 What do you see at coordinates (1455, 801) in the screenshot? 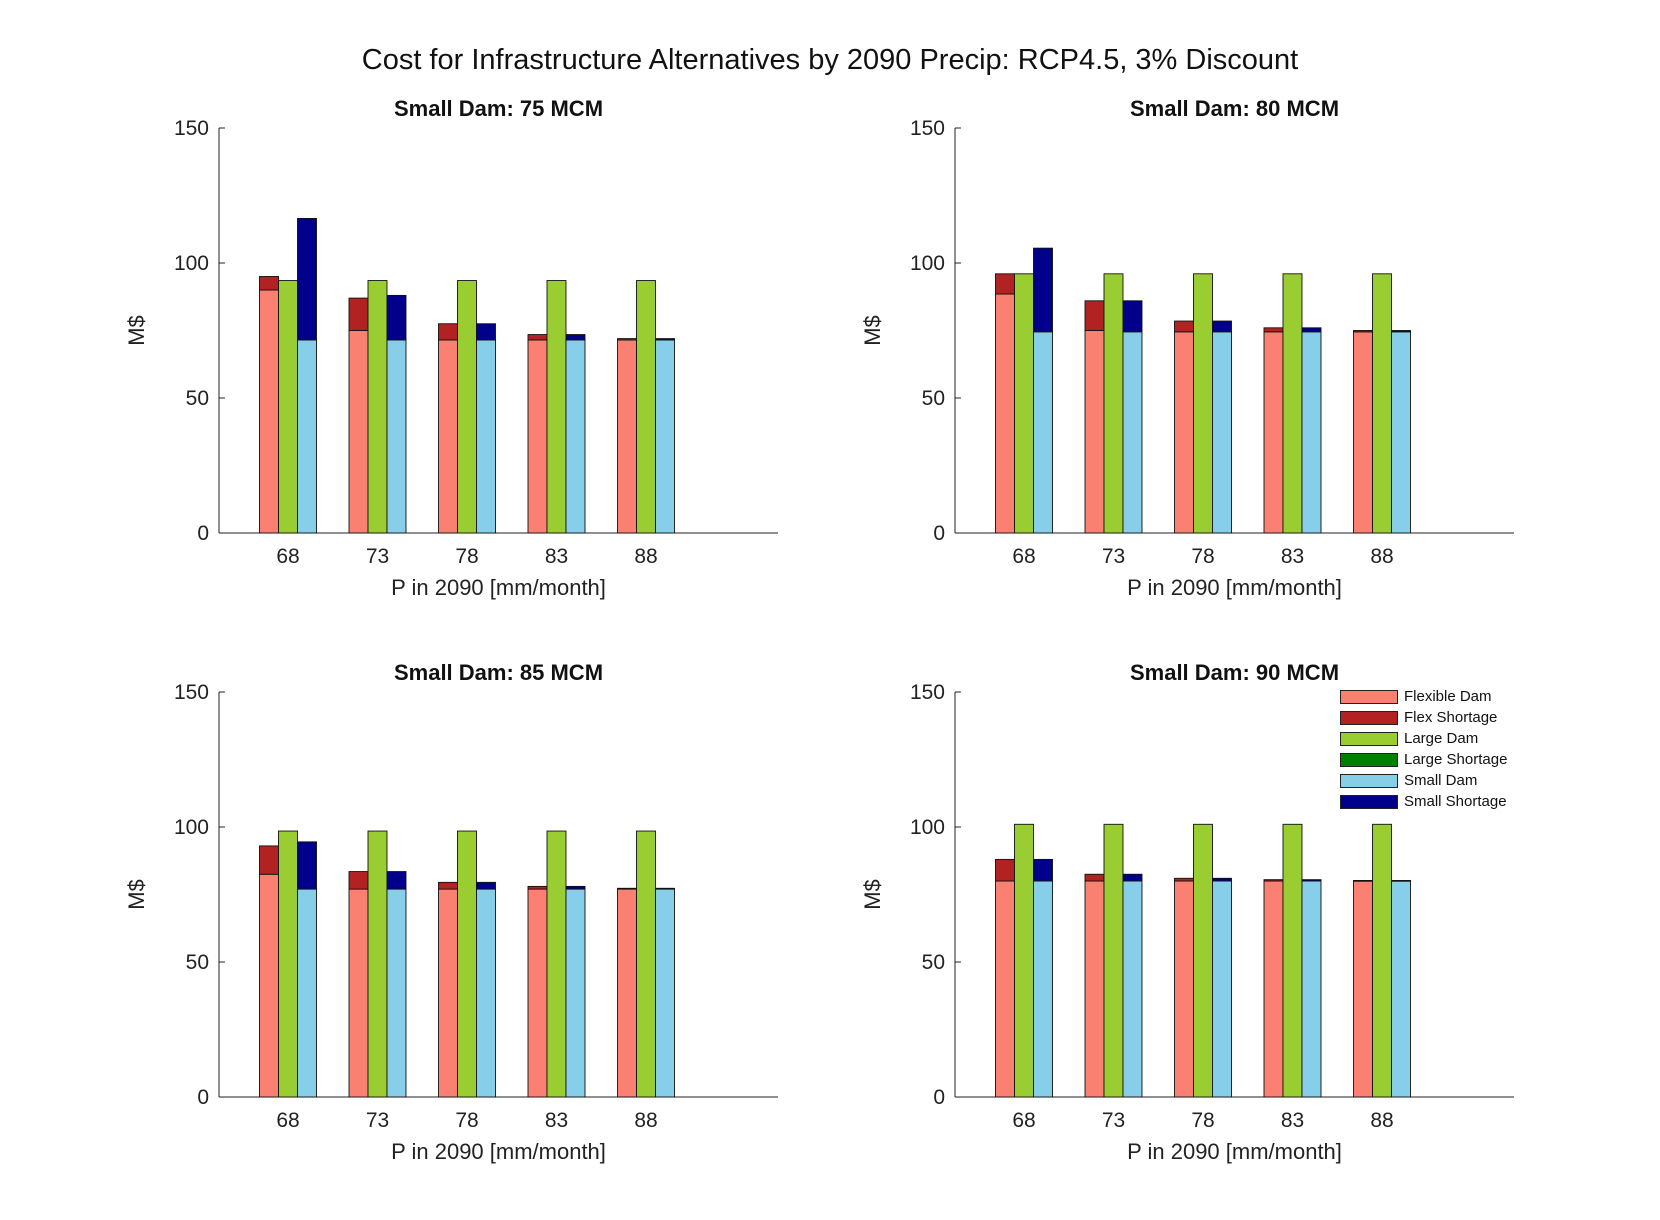
I see `legend-label: Small Shortage` at bounding box center [1455, 801].